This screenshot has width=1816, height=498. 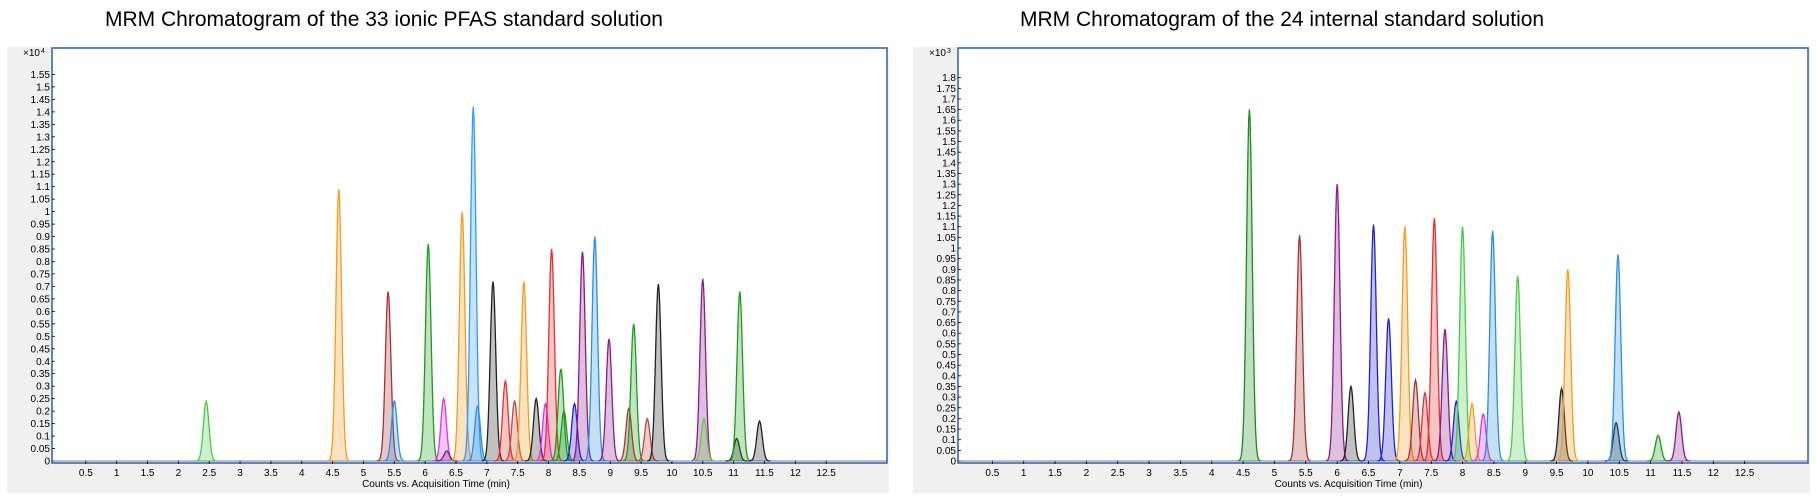 I want to click on y-tick-label: 0.2, so click(x=949, y=419).